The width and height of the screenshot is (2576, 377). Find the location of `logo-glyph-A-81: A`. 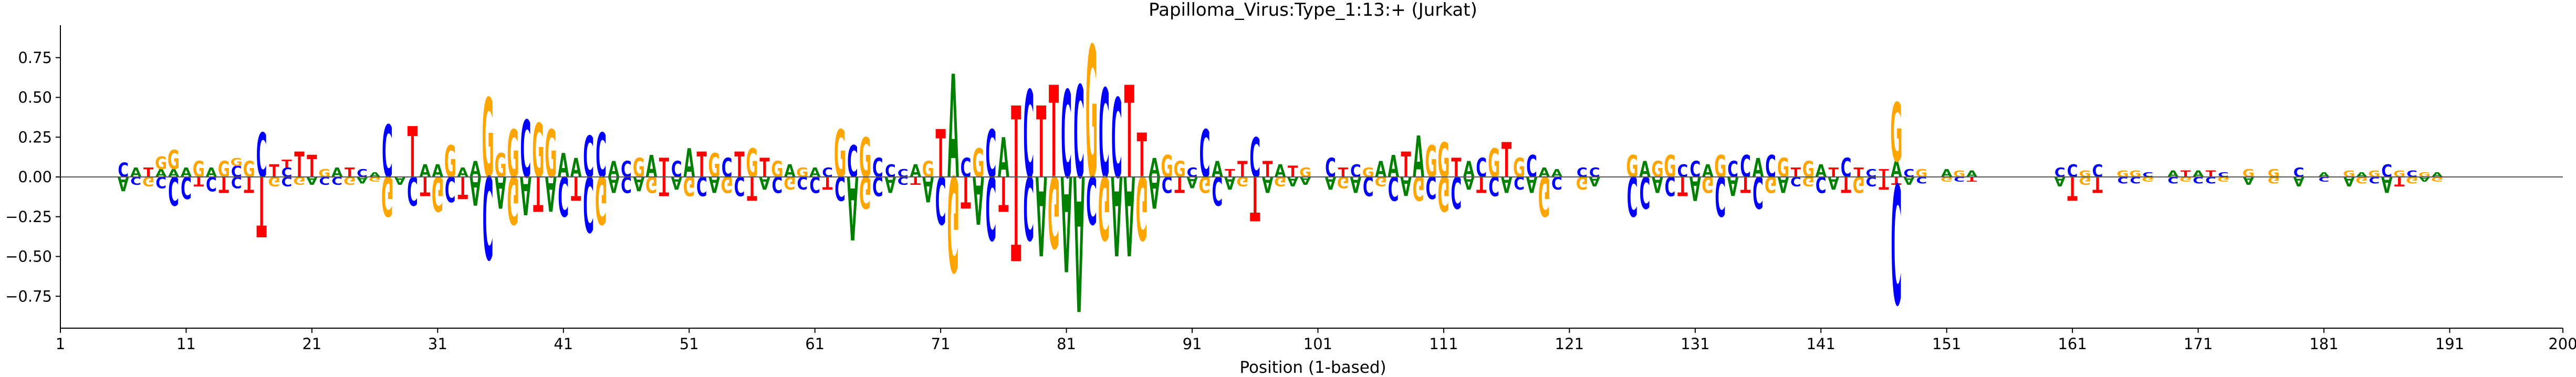

logo-glyph-A-81: A is located at coordinates (1066, 222).